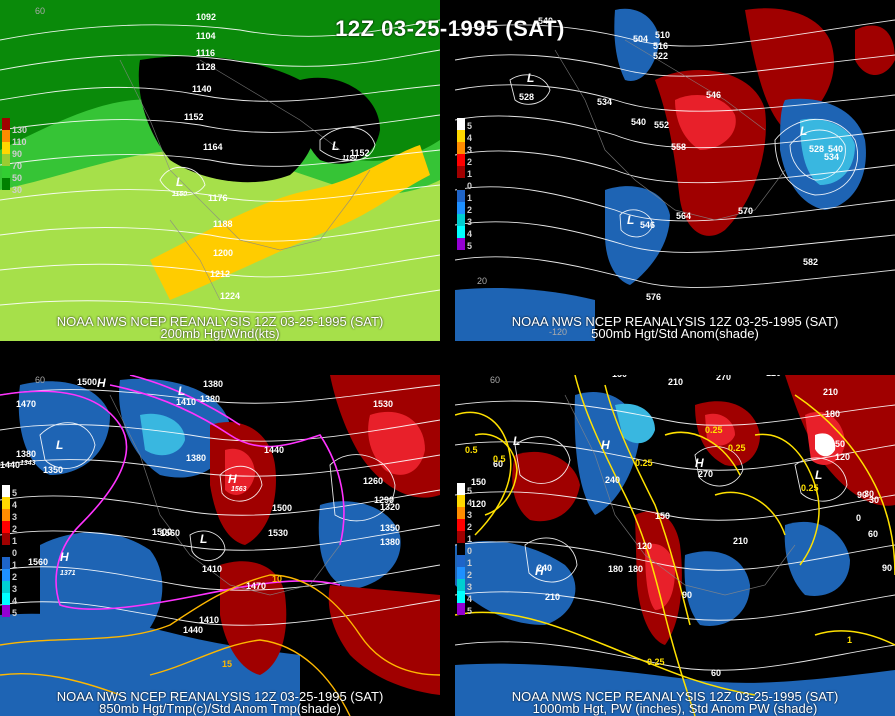  Describe the element at coordinates (68, 573) in the screenshot. I see `height-label: 1371` at that location.